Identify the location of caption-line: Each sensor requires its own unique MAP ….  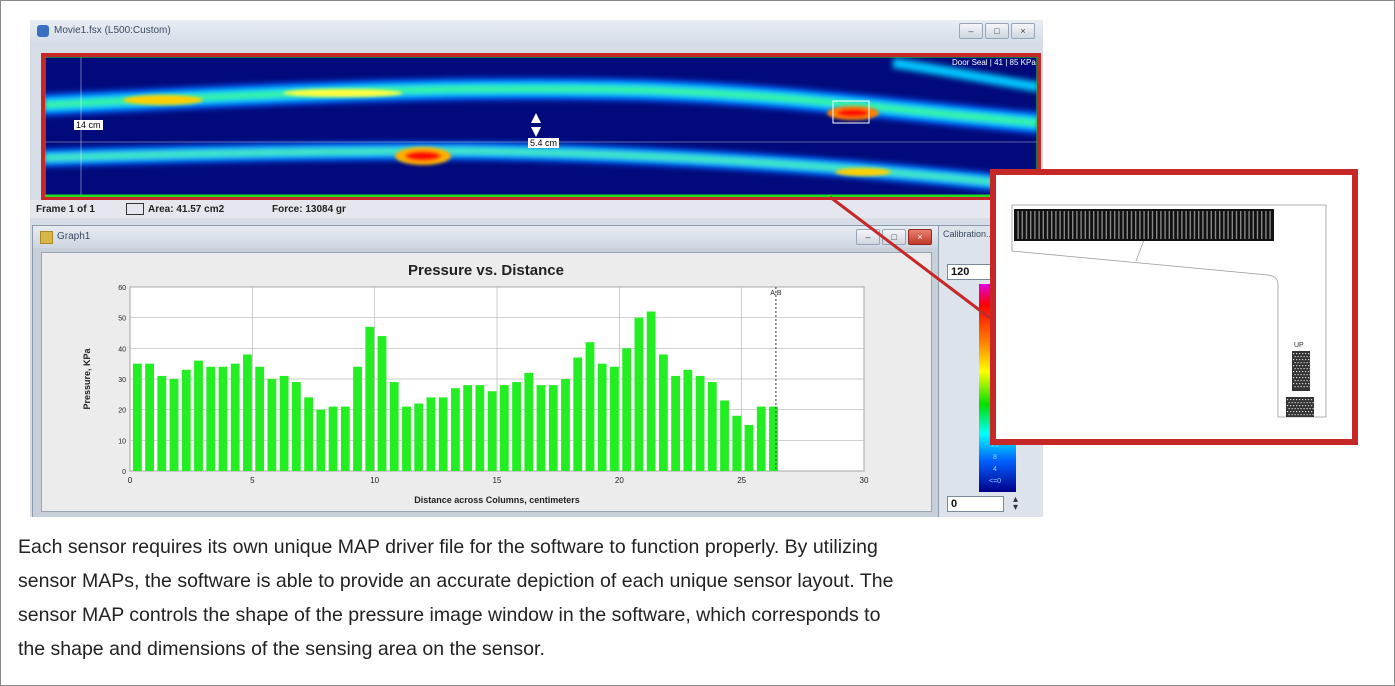
(448, 547).